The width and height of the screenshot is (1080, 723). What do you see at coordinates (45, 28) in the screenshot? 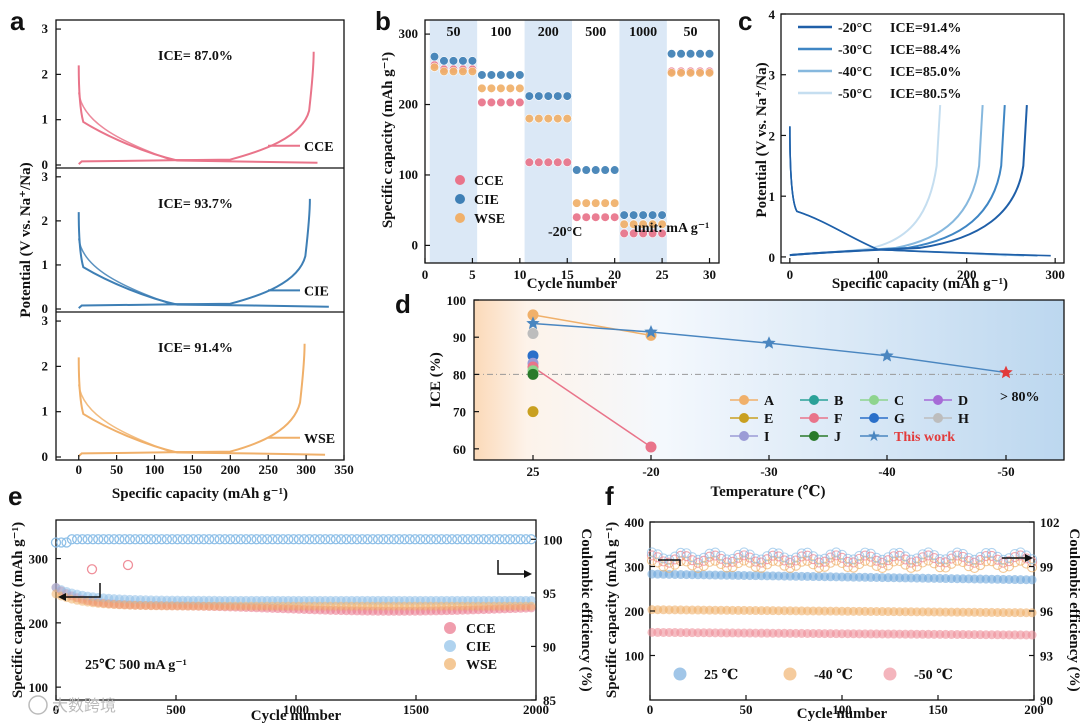
I see `y-tick-label: 3` at bounding box center [45, 28].